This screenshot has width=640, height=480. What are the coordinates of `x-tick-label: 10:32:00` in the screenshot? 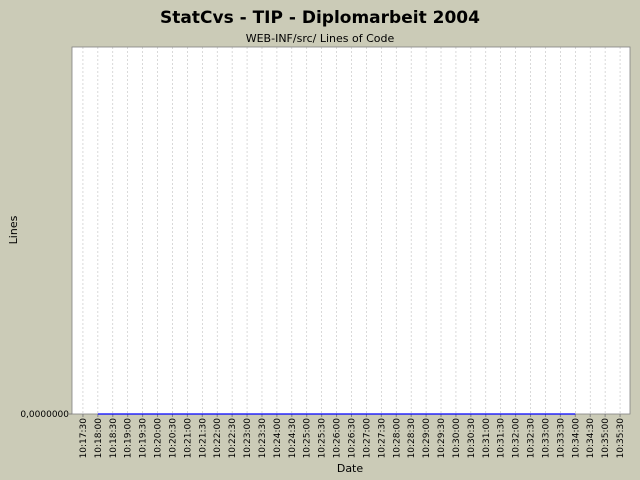 It's located at (517, 438).